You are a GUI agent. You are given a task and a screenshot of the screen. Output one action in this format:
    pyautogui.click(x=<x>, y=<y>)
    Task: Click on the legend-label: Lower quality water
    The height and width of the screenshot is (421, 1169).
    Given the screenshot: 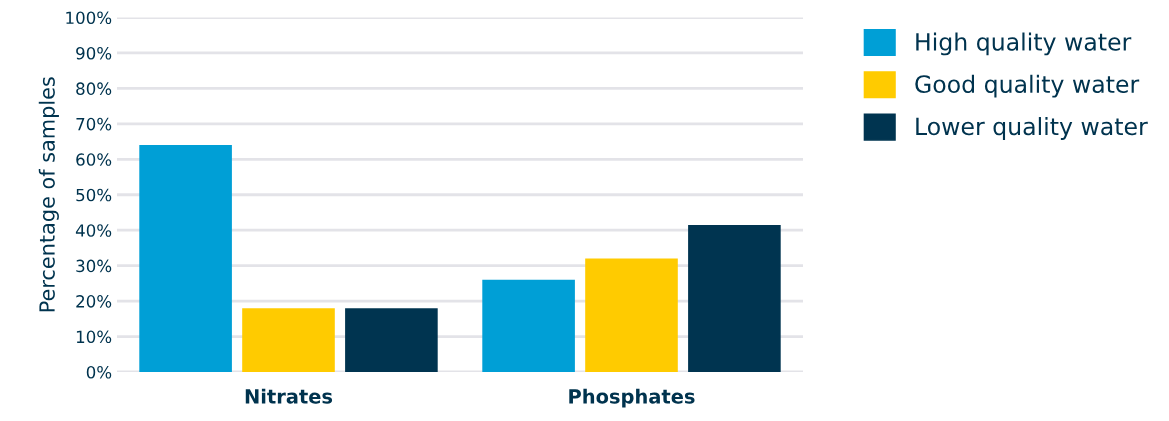 What is the action you would take?
    pyautogui.click(x=1032, y=128)
    